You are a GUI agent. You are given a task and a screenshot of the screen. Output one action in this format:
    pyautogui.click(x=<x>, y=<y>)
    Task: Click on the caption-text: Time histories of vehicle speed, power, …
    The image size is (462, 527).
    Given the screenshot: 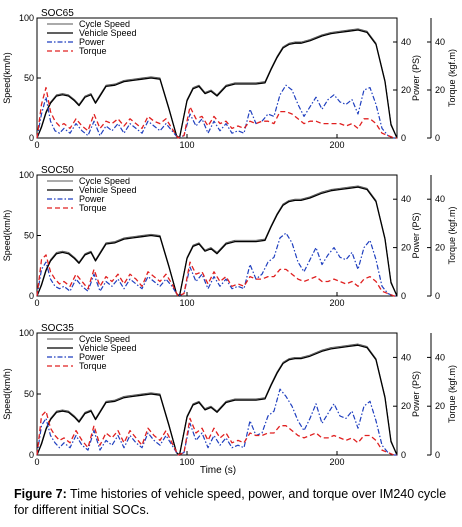 What is the action you would take?
    pyautogui.click(x=230, y=502)
    